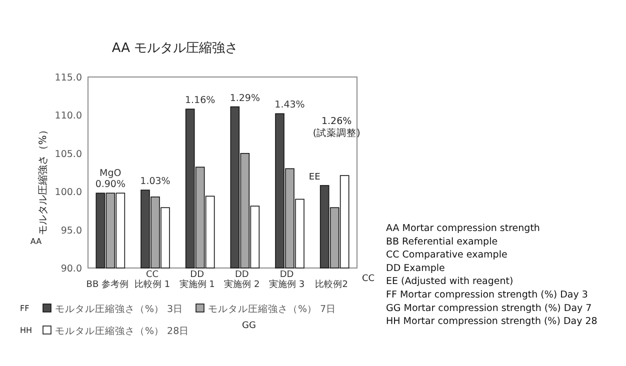 This screenshot has height=366, width=626. Describe the element at coordinates (492, 322) in the screenshot. I see `text: HH Mortar compression strength (%) Day 28` at that location.